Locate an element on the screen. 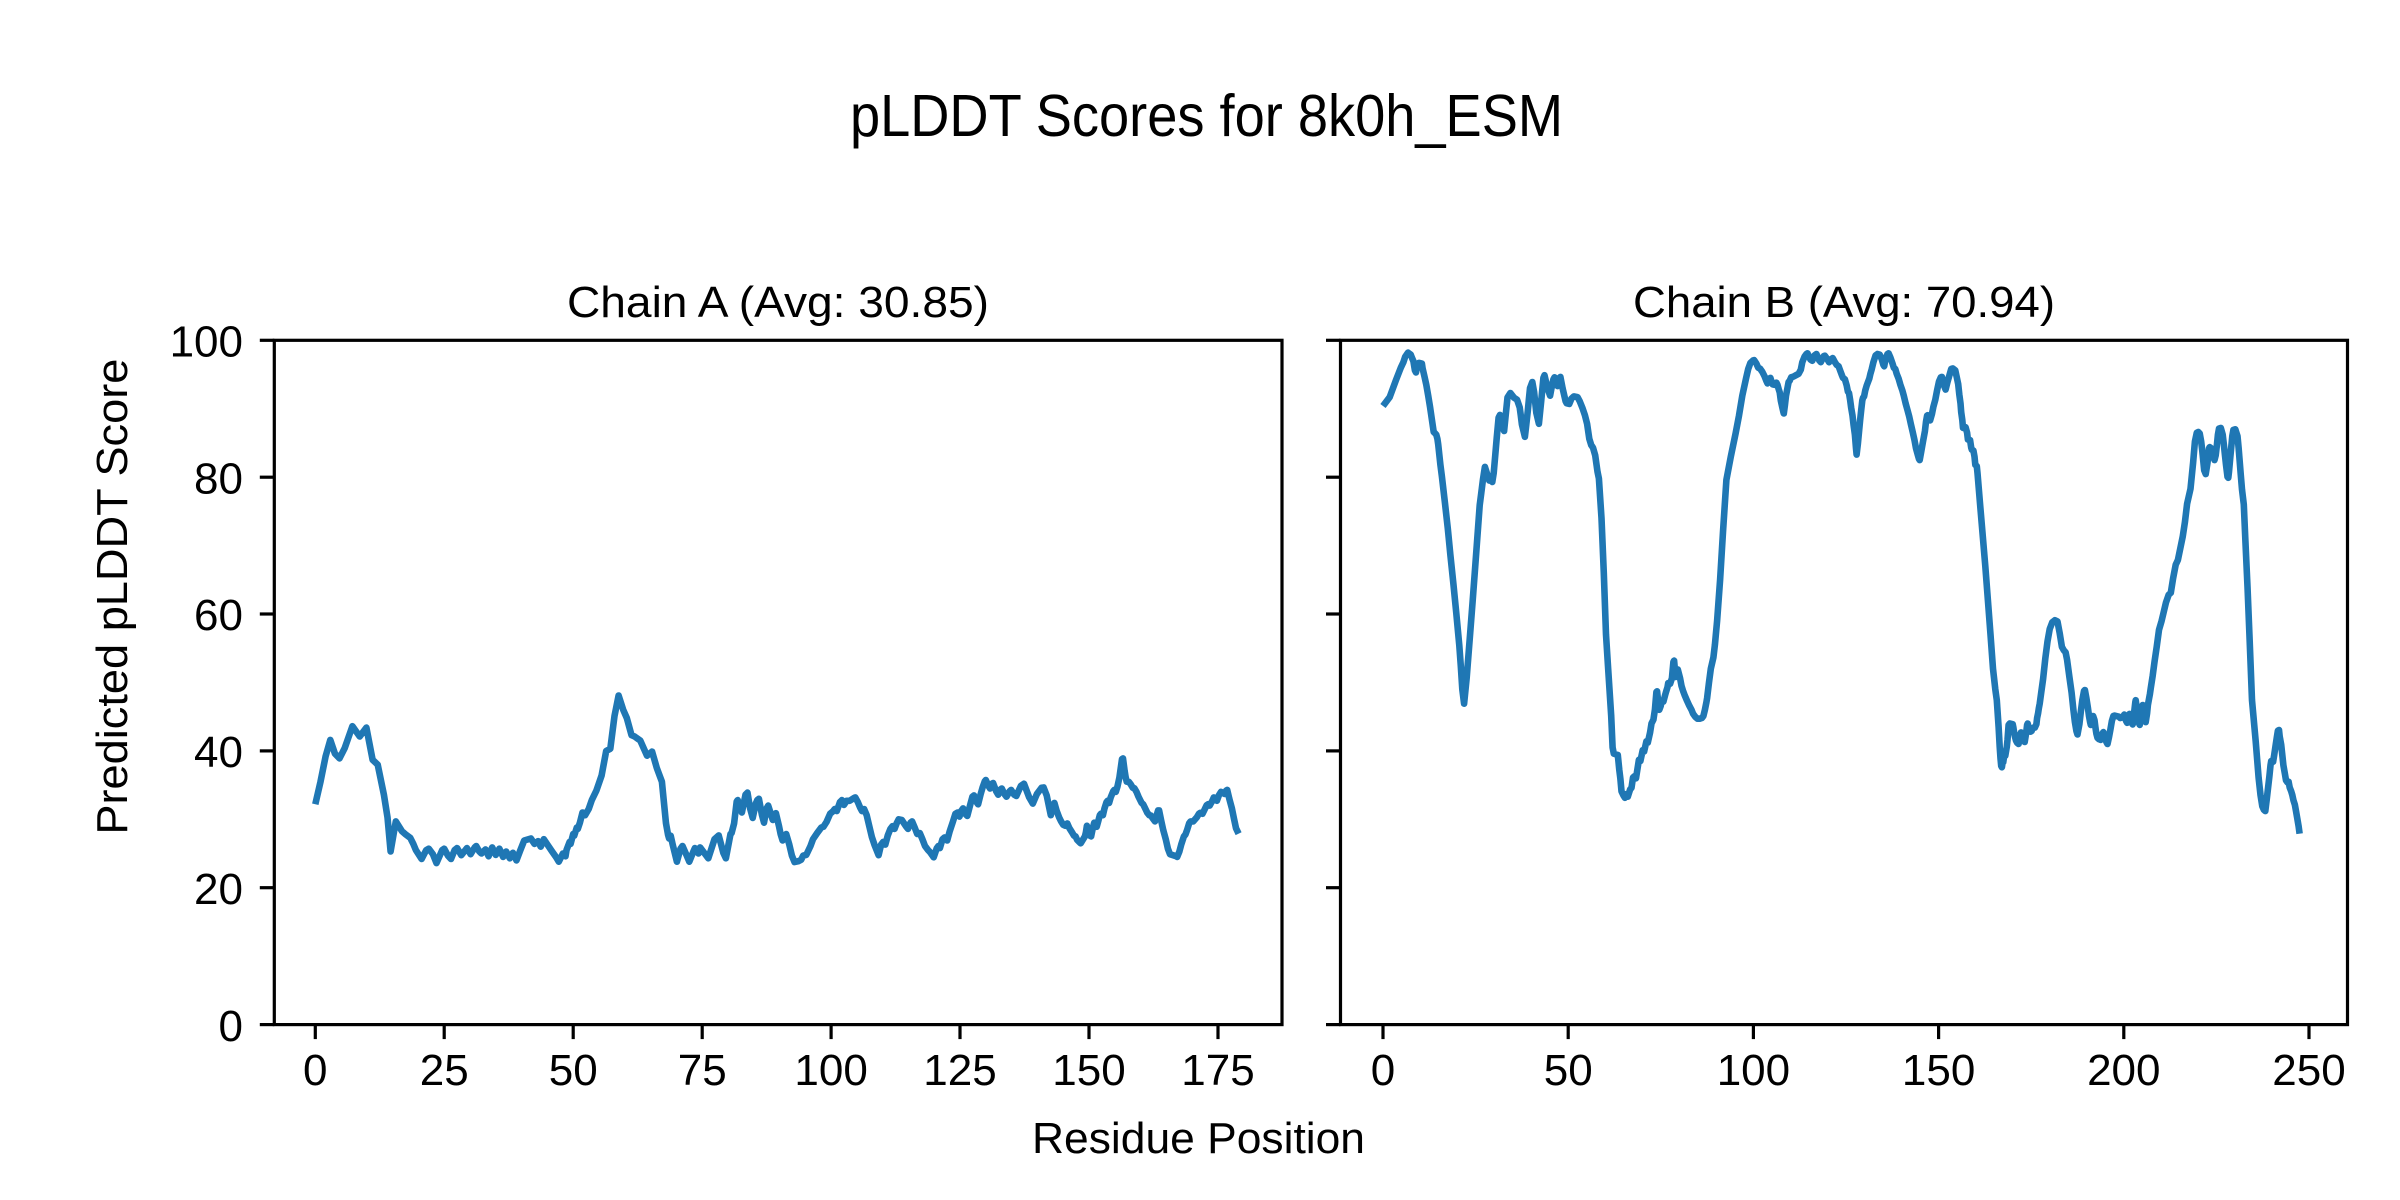  svg-text: 40 is located at coordinates (218, 752).